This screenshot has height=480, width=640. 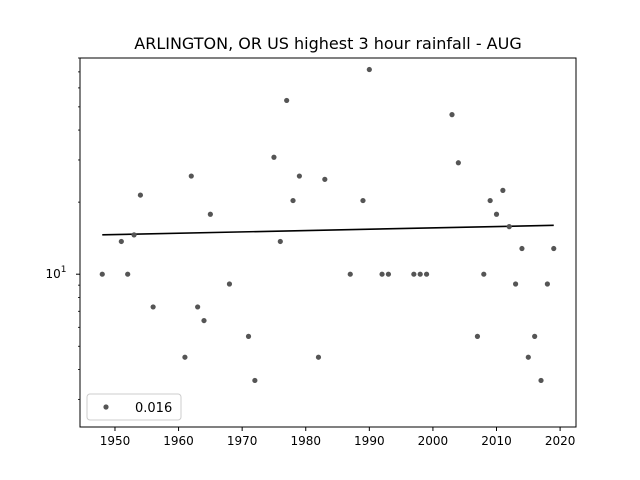 What do you see at coordinates (328, 230) in the screenshot?
I see `trend-line` at bounding box center [328, 230].